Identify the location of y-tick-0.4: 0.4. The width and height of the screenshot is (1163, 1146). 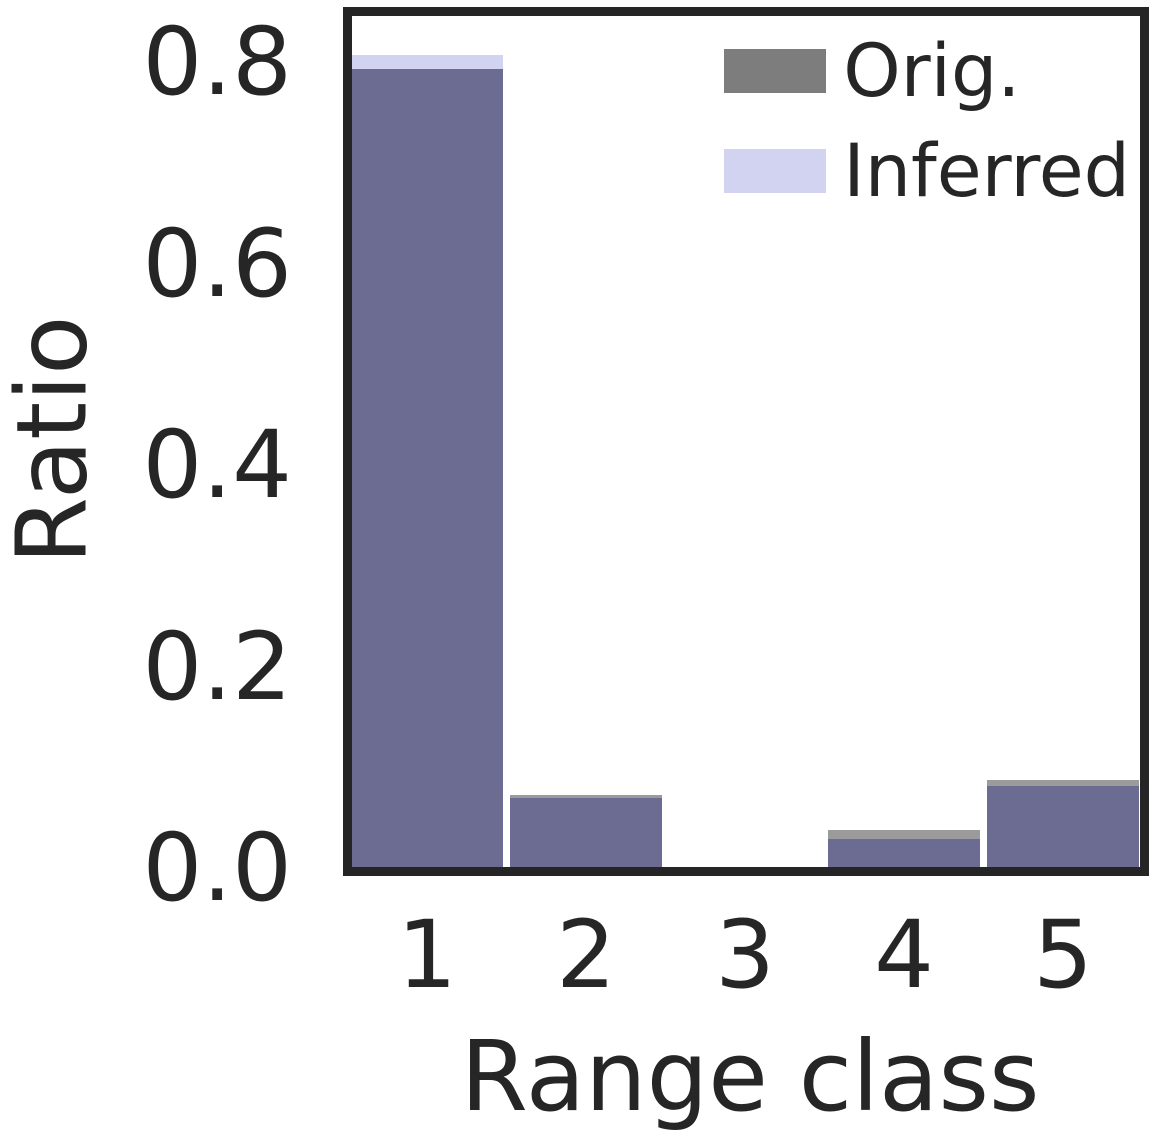
(217, 466).